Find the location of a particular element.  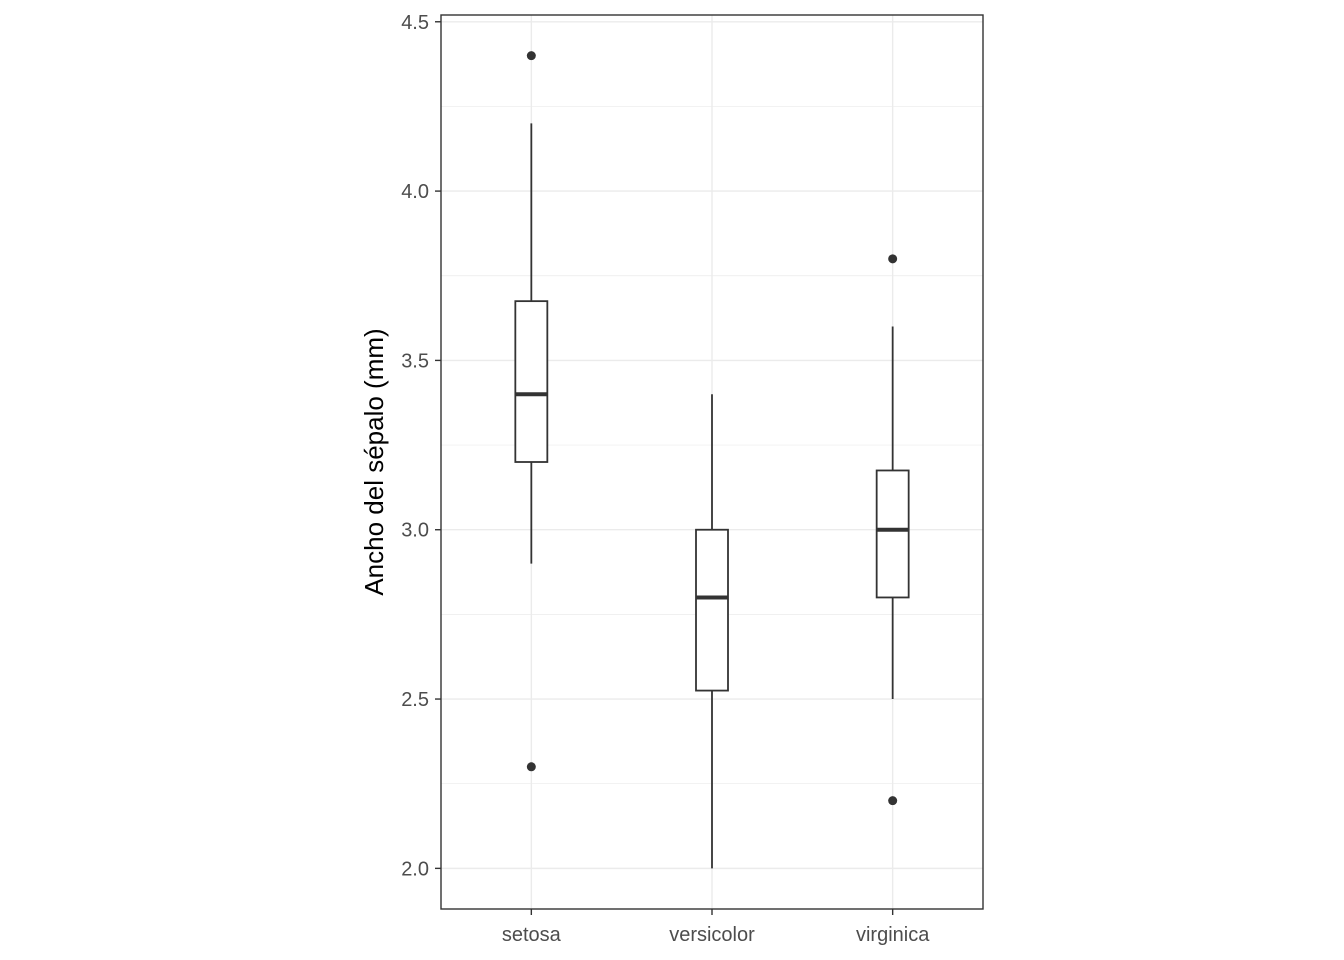

y-tick-label: 3.0 is located at coordinates (415, 531).